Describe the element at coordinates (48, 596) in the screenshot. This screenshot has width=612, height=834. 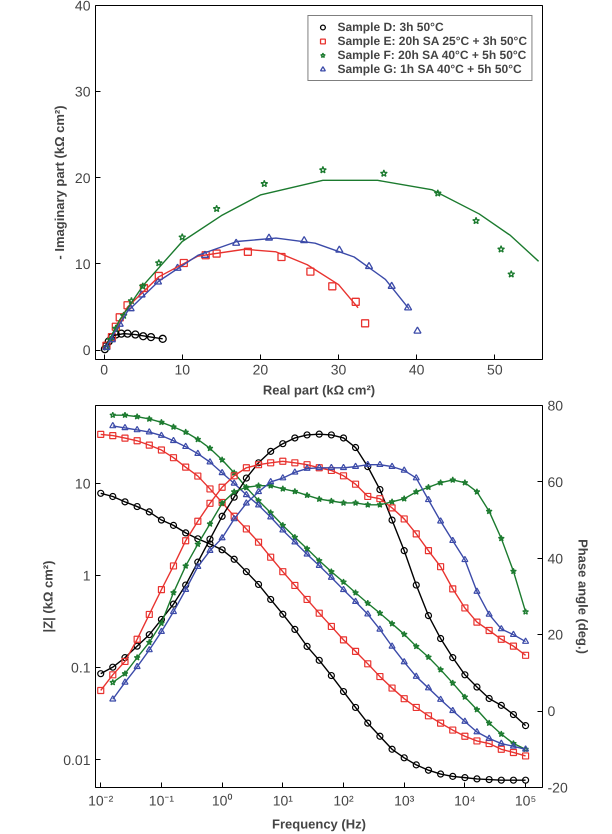
I see `y-axis-title: |Z| (kΩ cm²)` at that location.